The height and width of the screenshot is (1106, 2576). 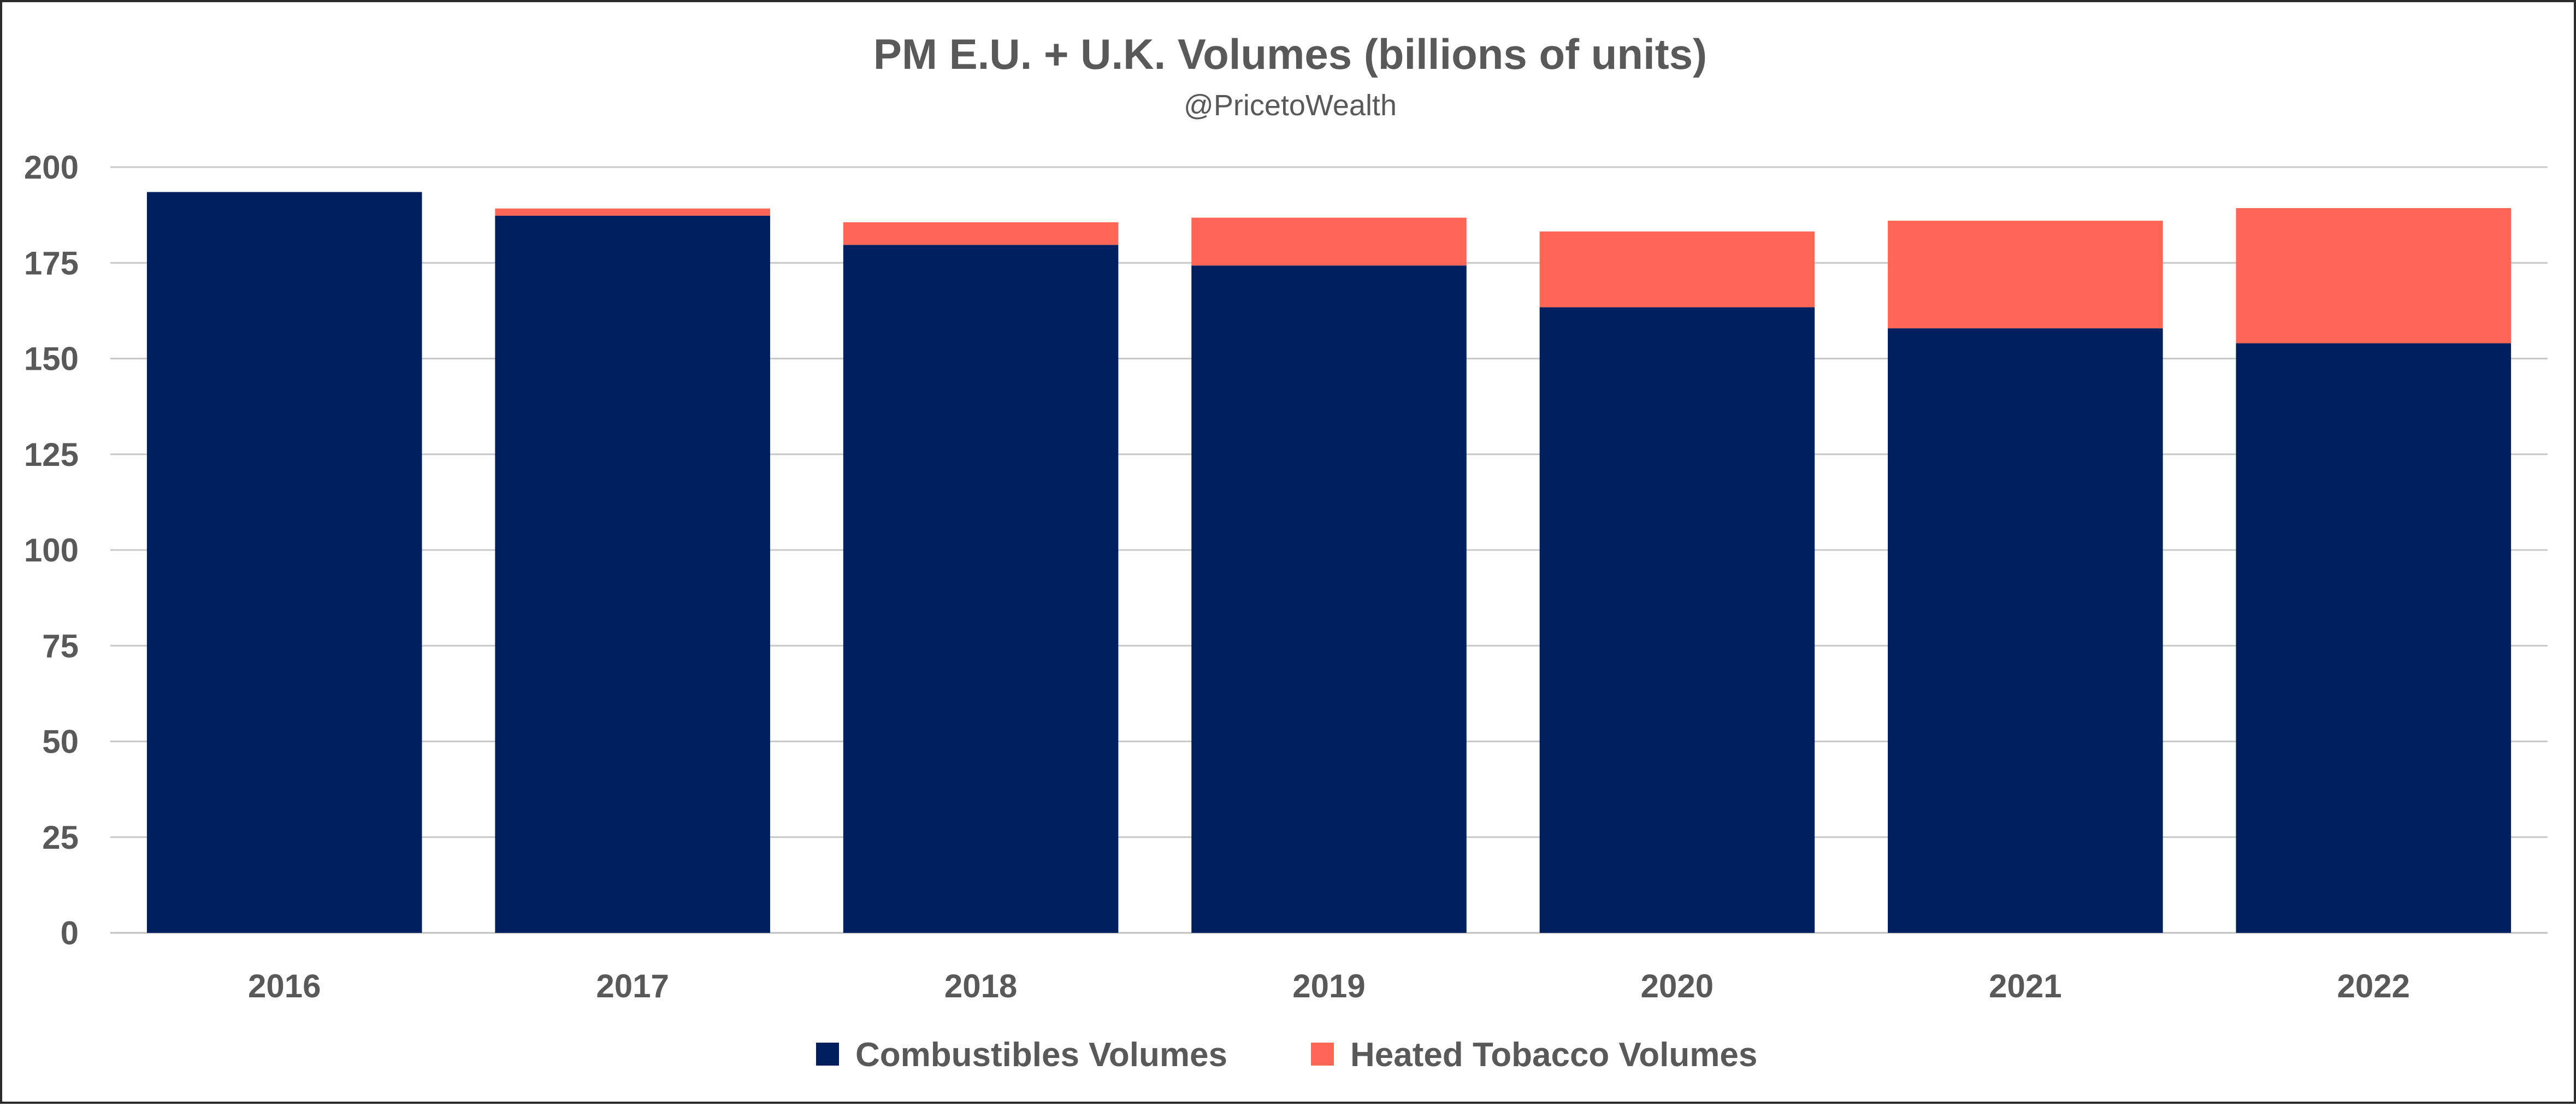 I want to click on bar-heated-tobacco-2020, so click(x=1677, y=269).